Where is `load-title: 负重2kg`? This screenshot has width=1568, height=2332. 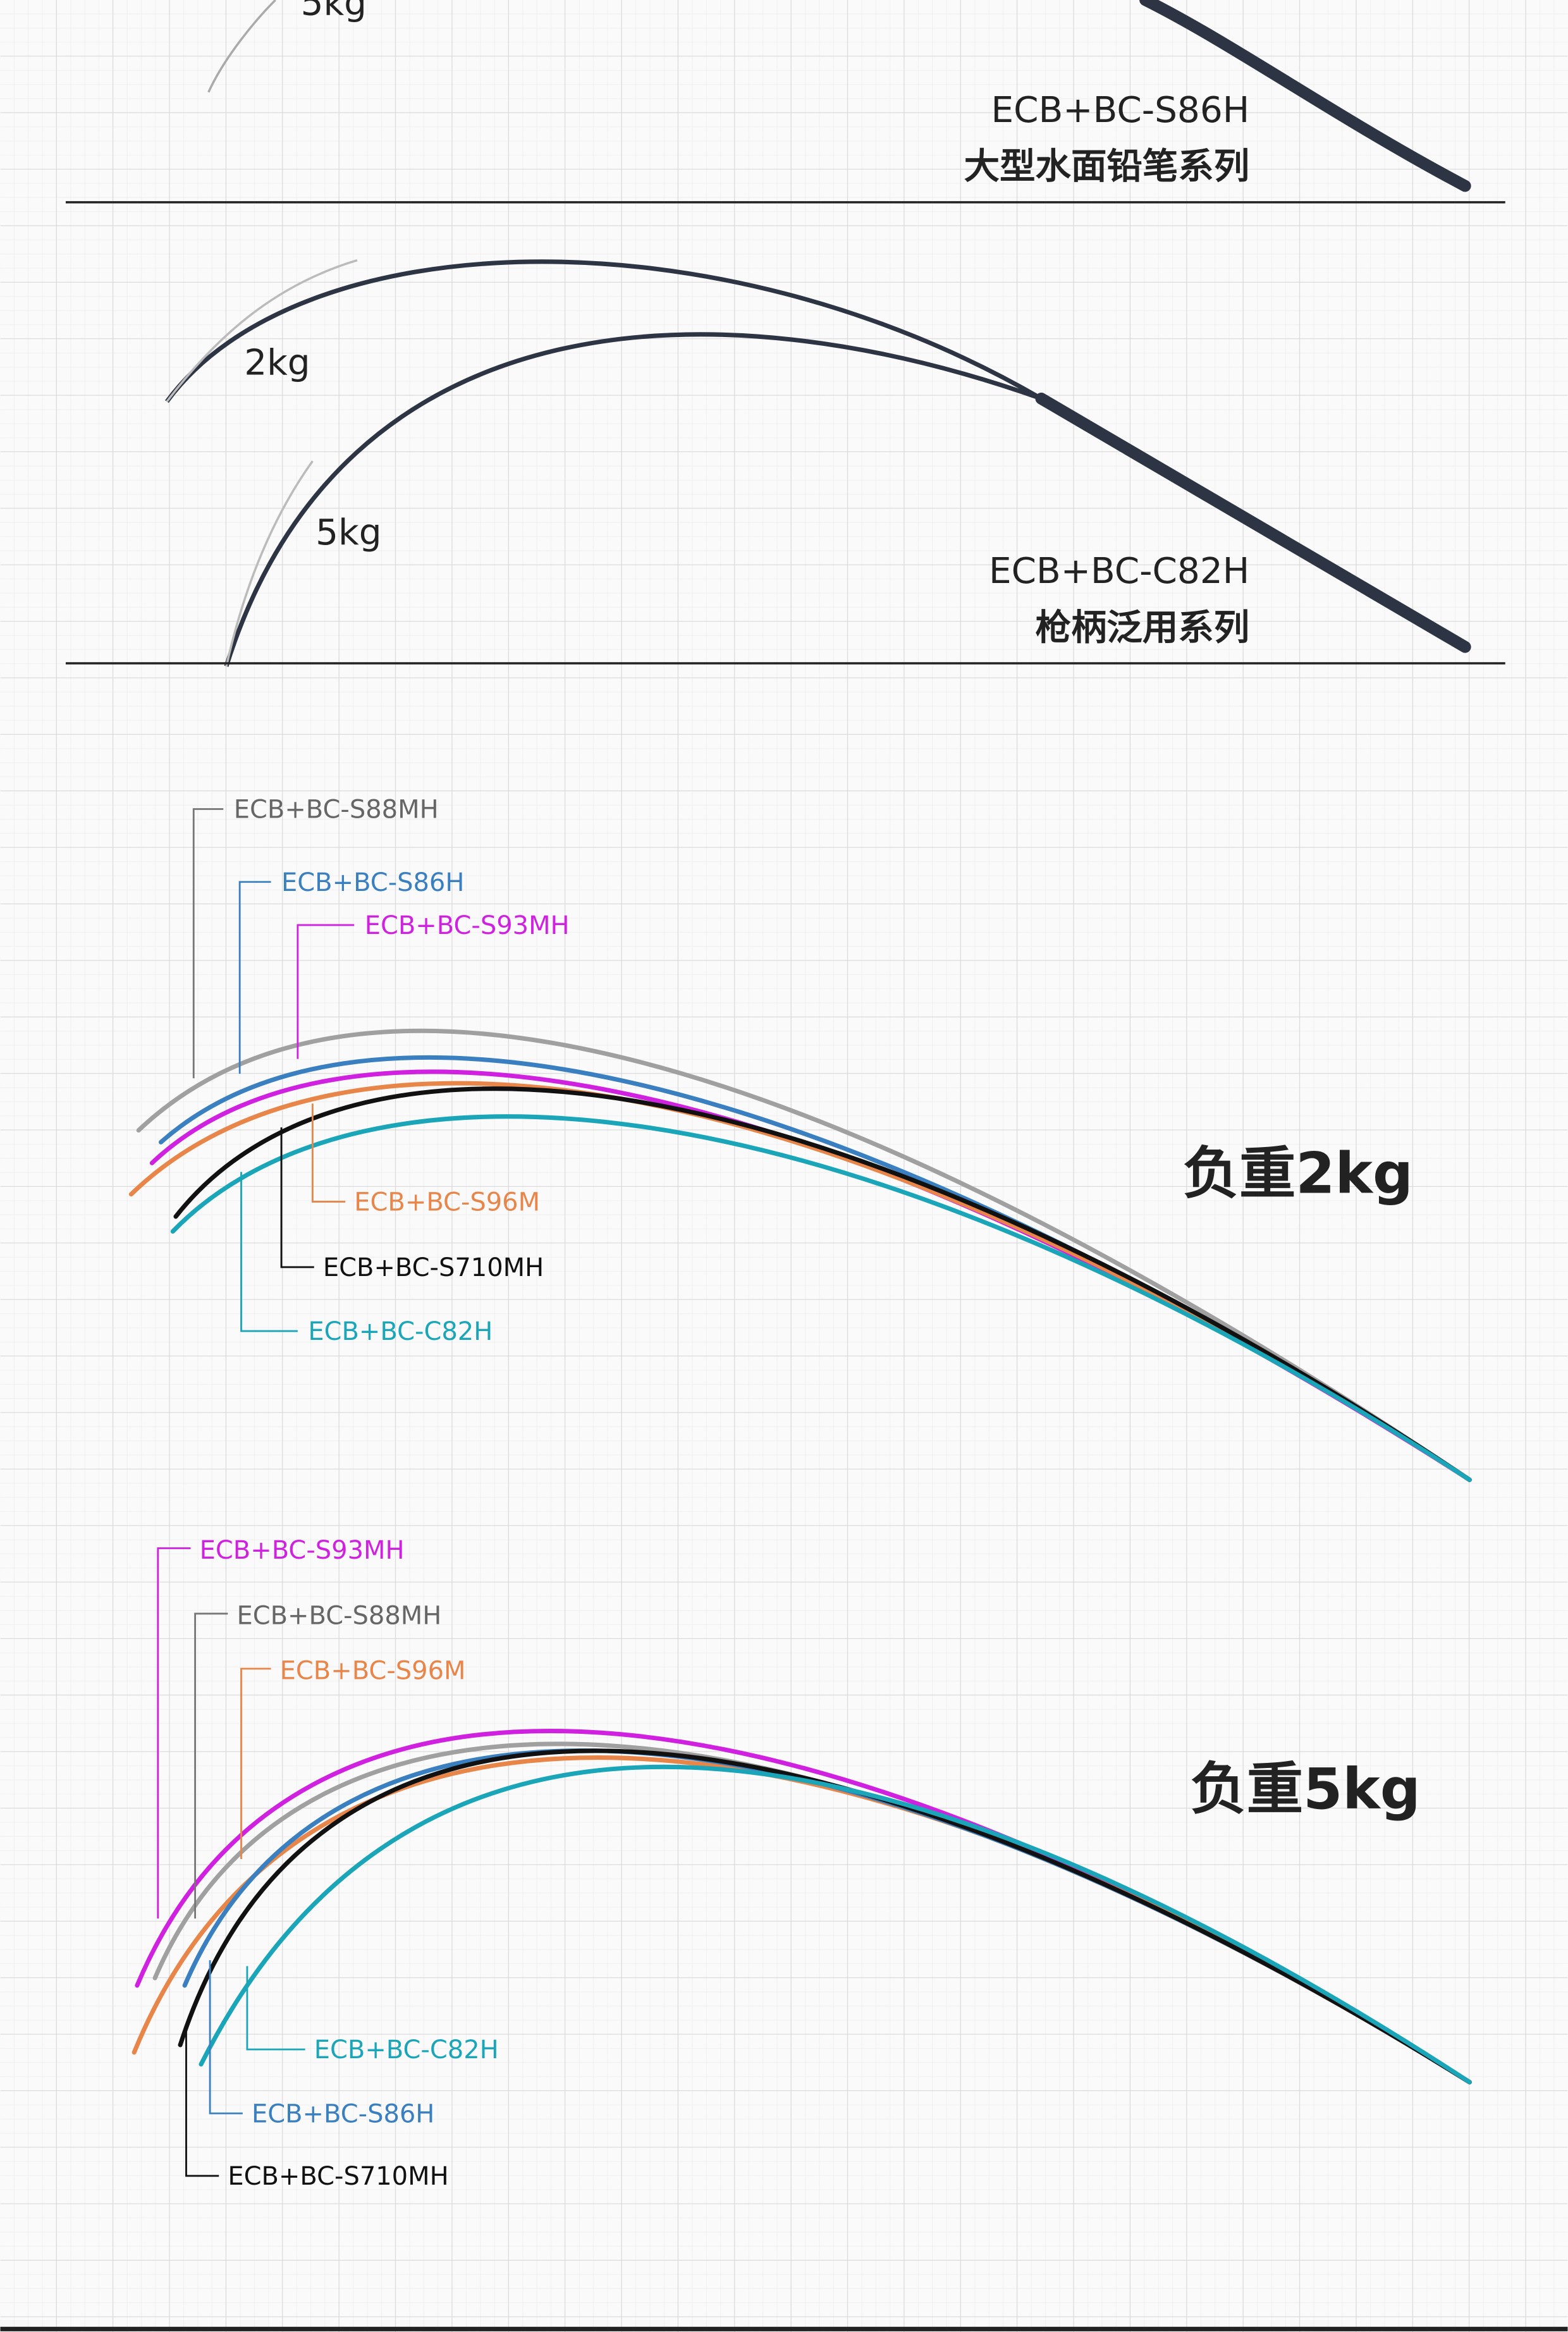 load-title: 负重2kg is located at coordinates (1298, 1173).